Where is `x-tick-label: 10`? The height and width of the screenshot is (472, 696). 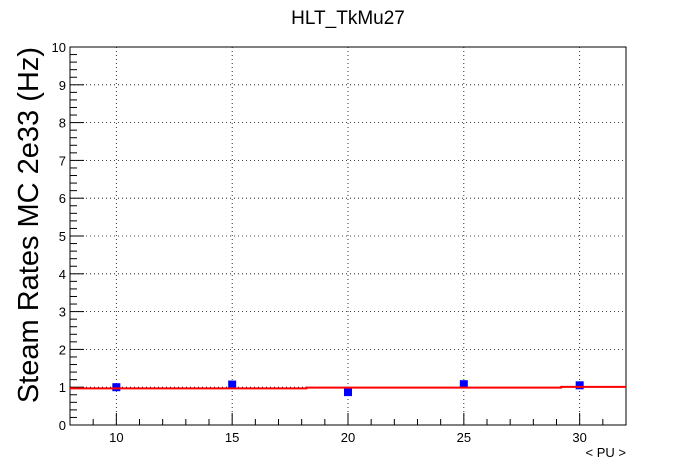
x-tick-label: 10 is located at coordinates (116, 437).